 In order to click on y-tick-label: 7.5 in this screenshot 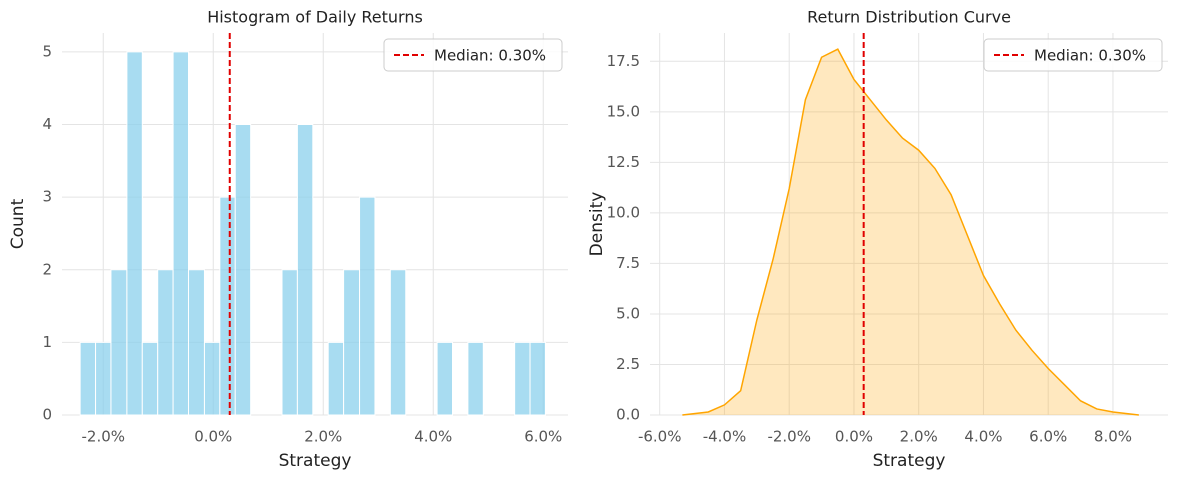, I will do `click(628, 263)`.